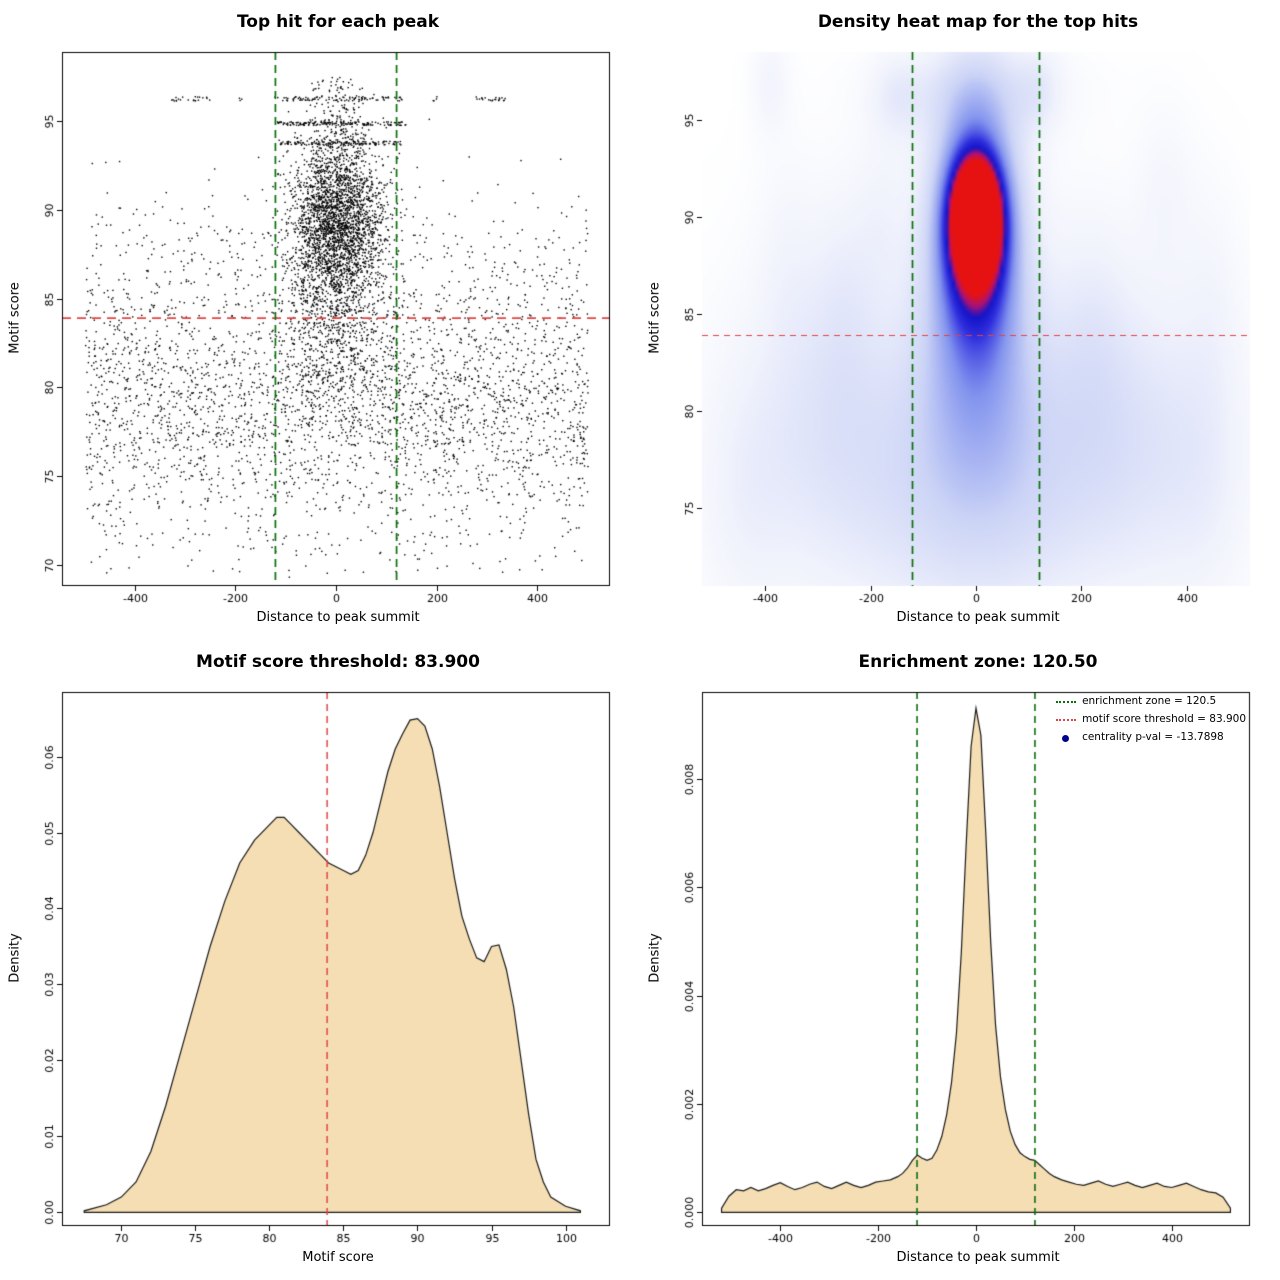 The width and height of the screenshot is (1280, 1280). Describe the element at coordinates (978, 662) in the screenshot. I see `enrichment-zone-title: Enrichment zone: 120.50` at that location.